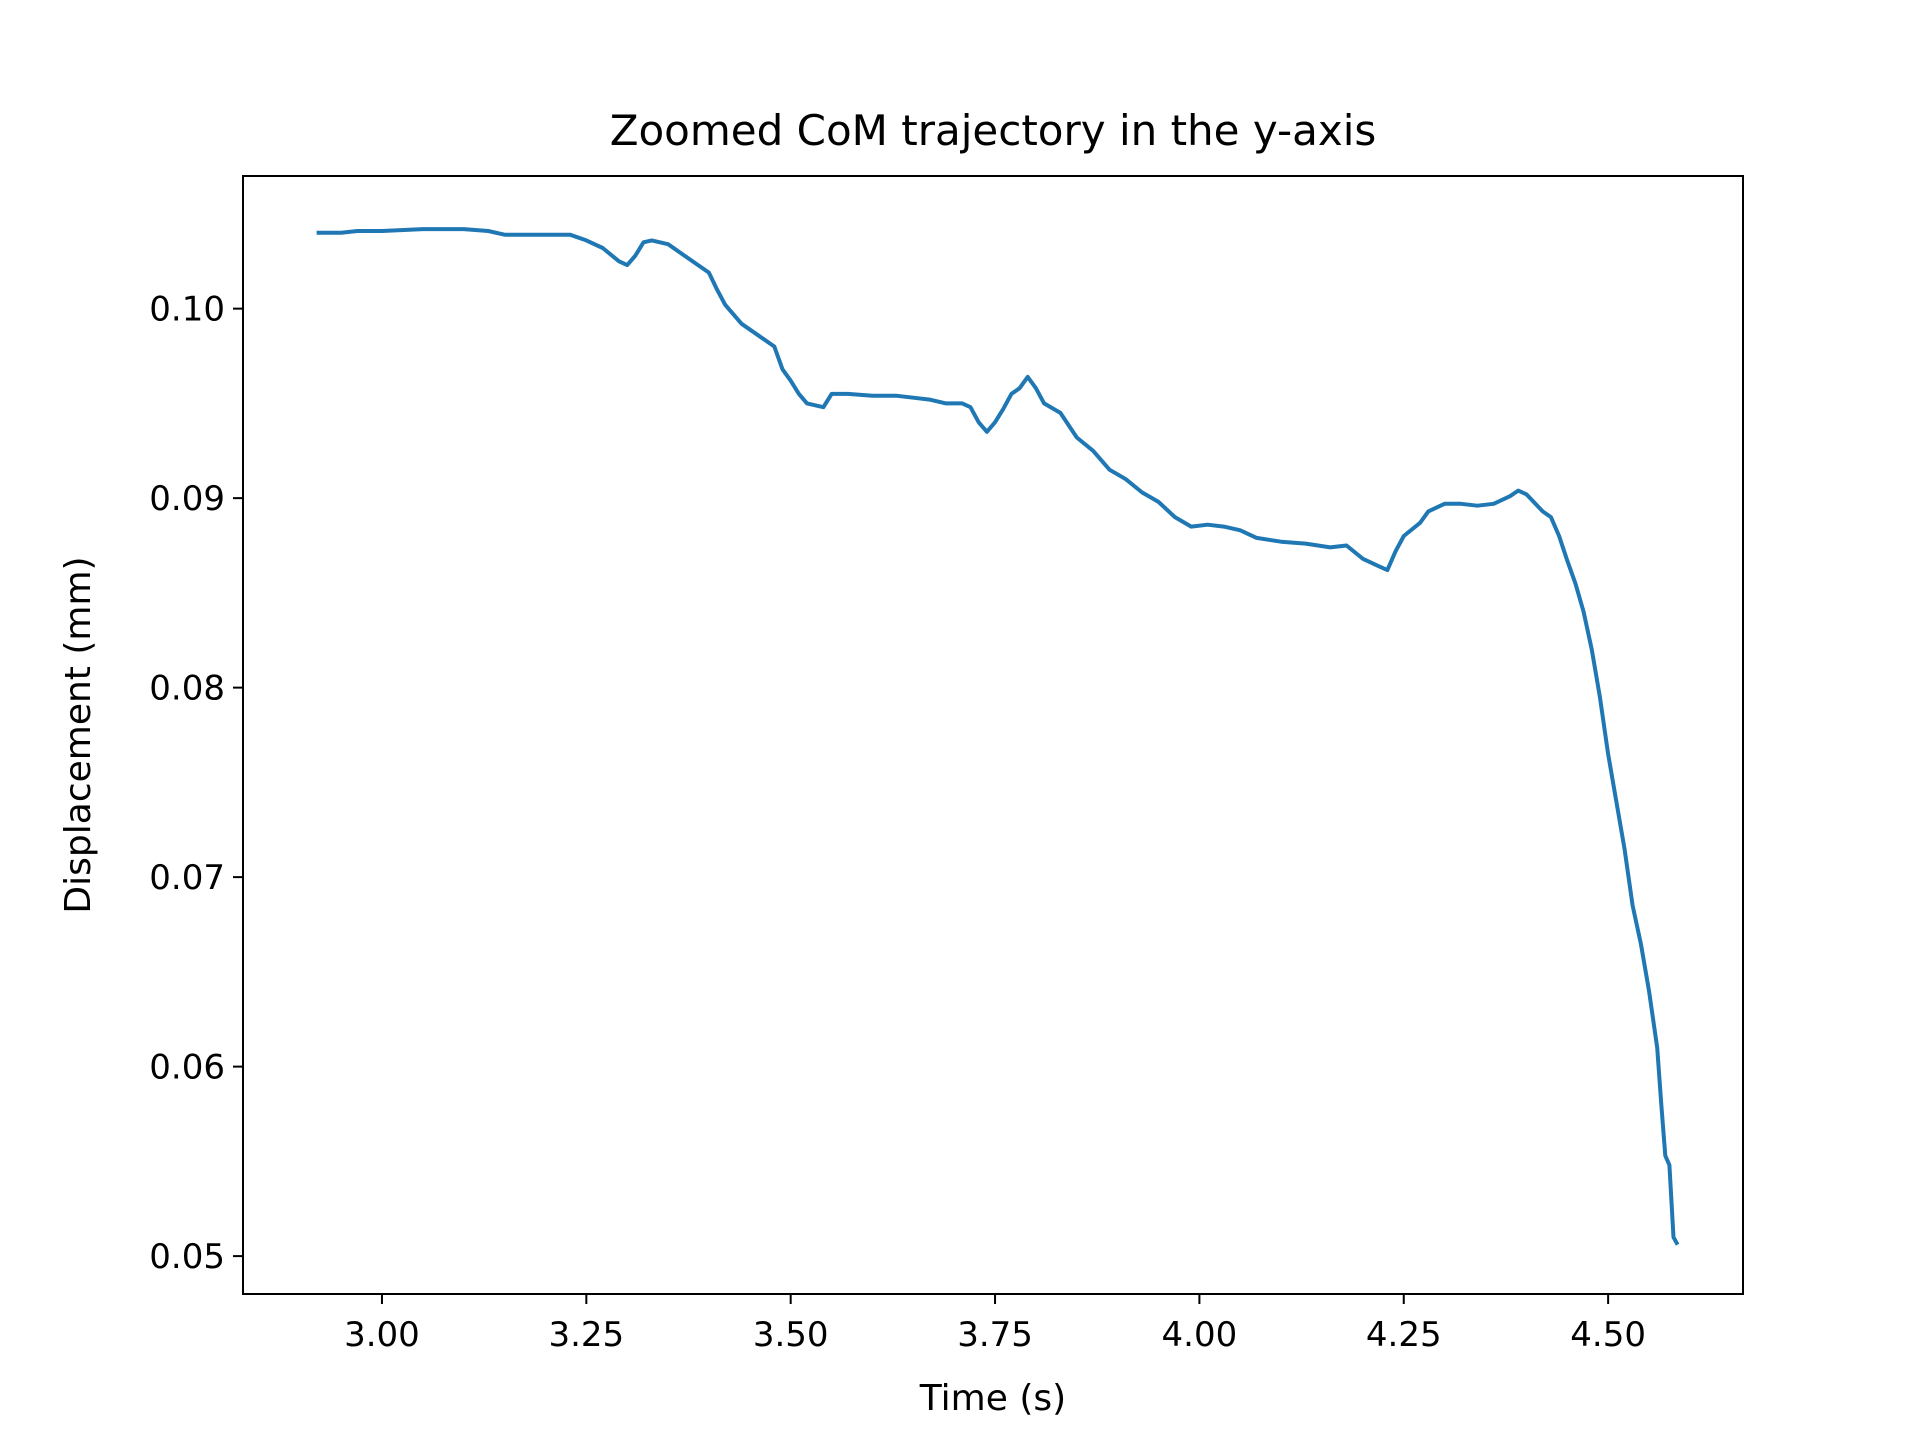  What do you see at coordinates (187, 310) in the screenshot?
I see `y-tick-label: 0.10` at bounding box center [187, 310].